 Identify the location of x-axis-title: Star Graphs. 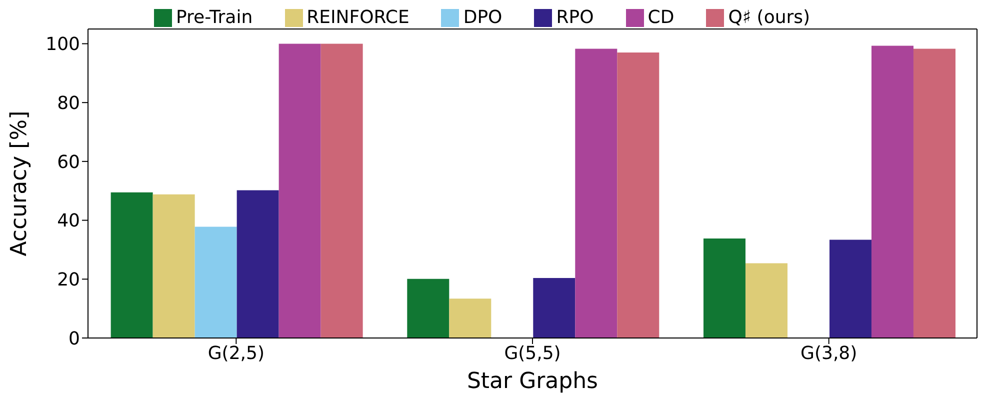
(532, 381).